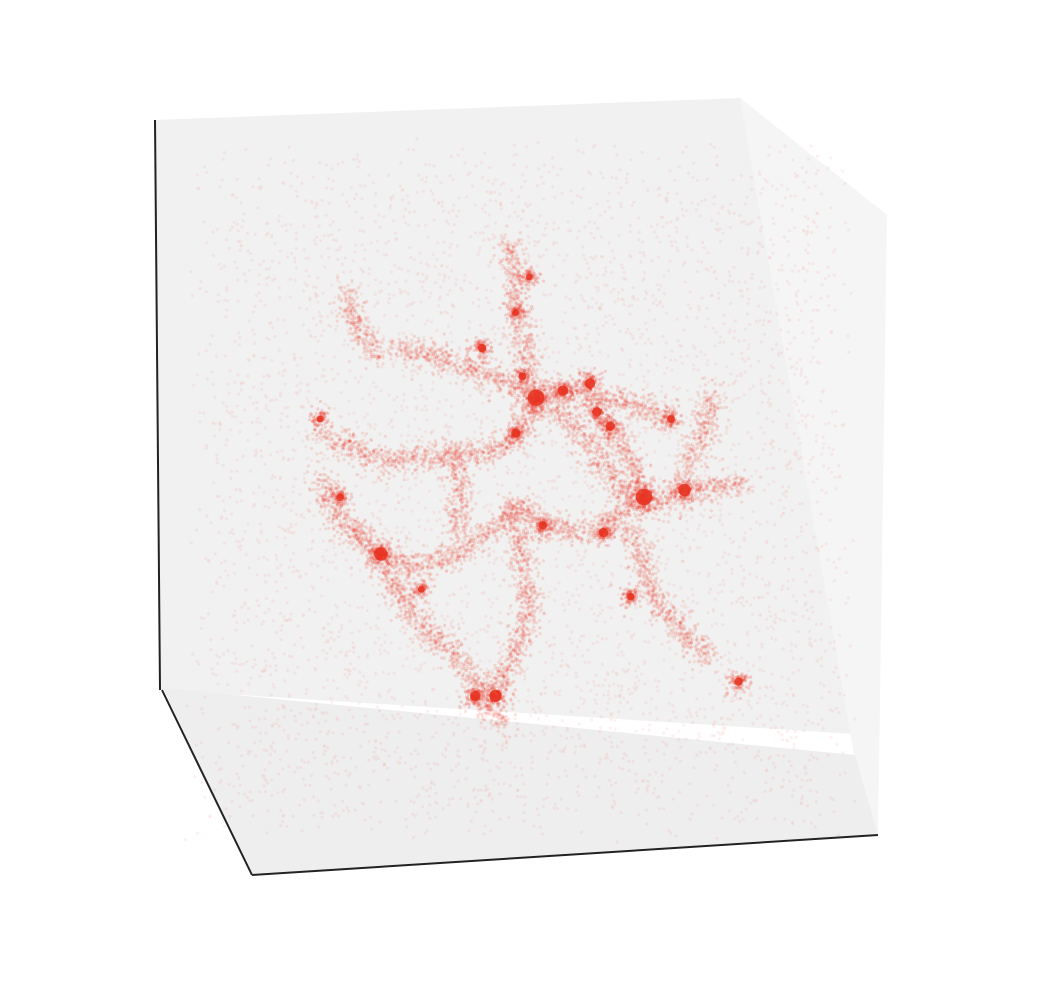 This screenshot has width=1056, height=984. What do you see at coordinates (676, 836) in the screenshot?
I see `scatter-point-1910` at bounding box center [676, 836].